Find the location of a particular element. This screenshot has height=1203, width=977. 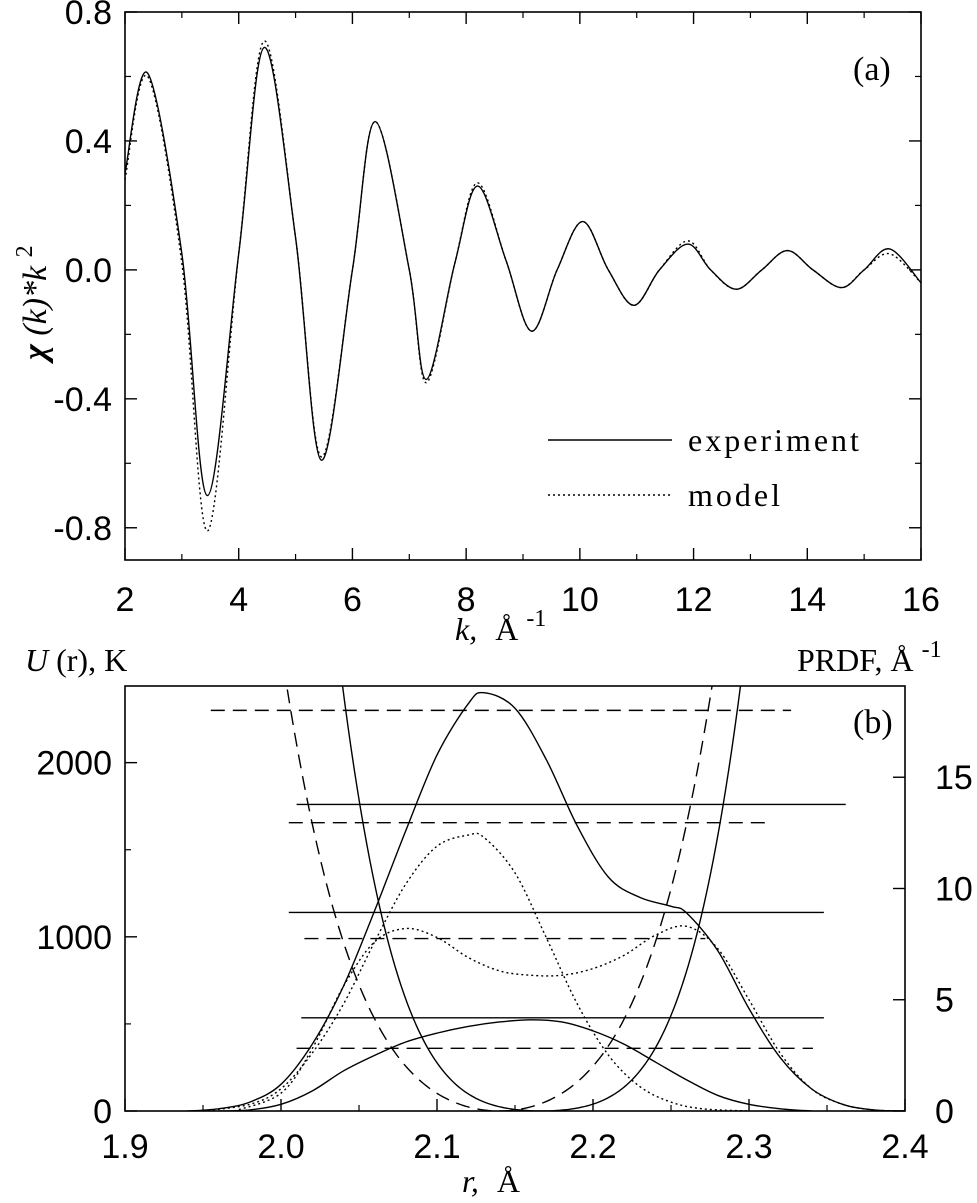

panel-b-left-y-tick-label: 1000 is located at coordinates (74, 938).